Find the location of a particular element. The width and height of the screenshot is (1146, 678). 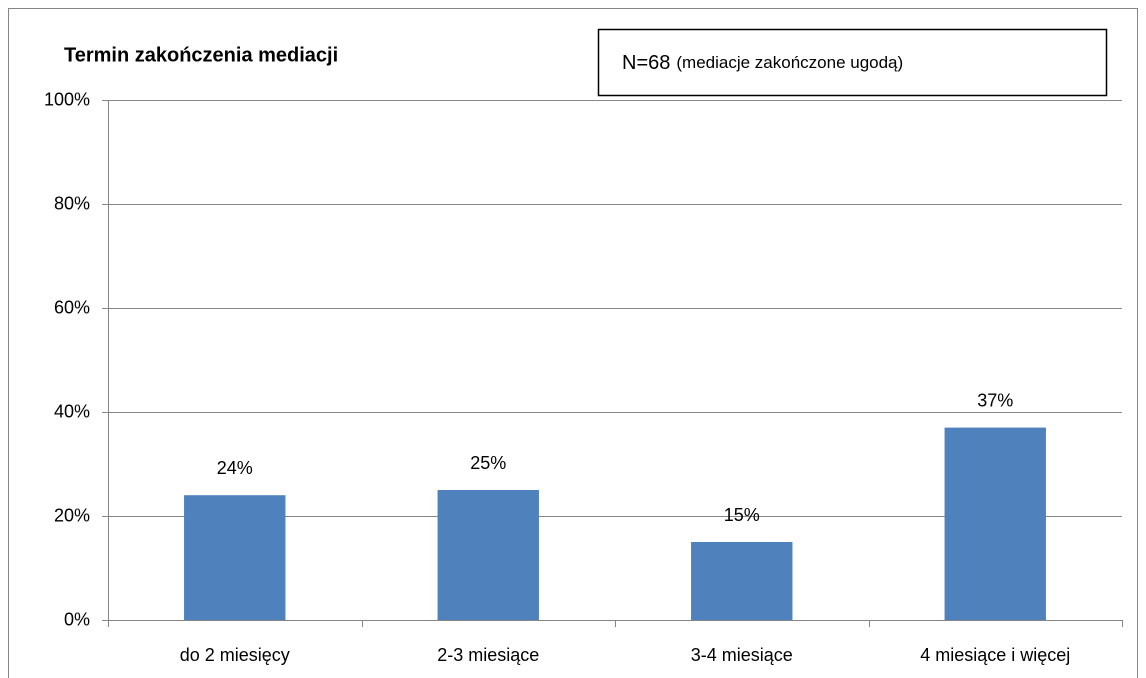

x-tick-label: 2-3 miesiące is located at coordinates (488, 655).